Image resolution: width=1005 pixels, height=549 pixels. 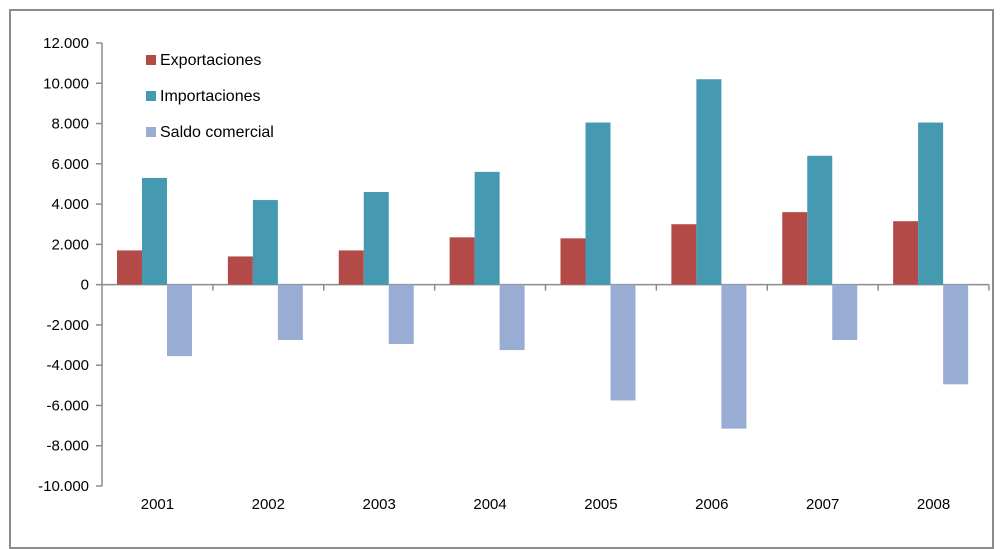 I want to click on x-tick-label: 2008, so click(x=933, y=504).